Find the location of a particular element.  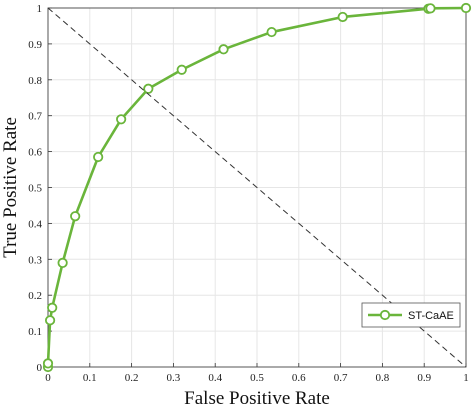

y-tick-label: 0.7 is located at coordinates (35, 117).